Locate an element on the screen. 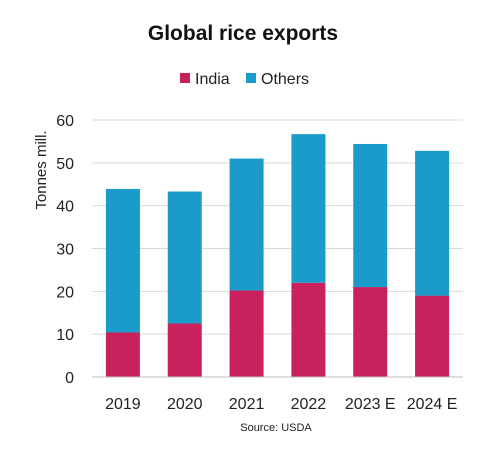  y-axis-ticks: 0 10 20 30 40 50 60 is located at coordinates (65, 250).